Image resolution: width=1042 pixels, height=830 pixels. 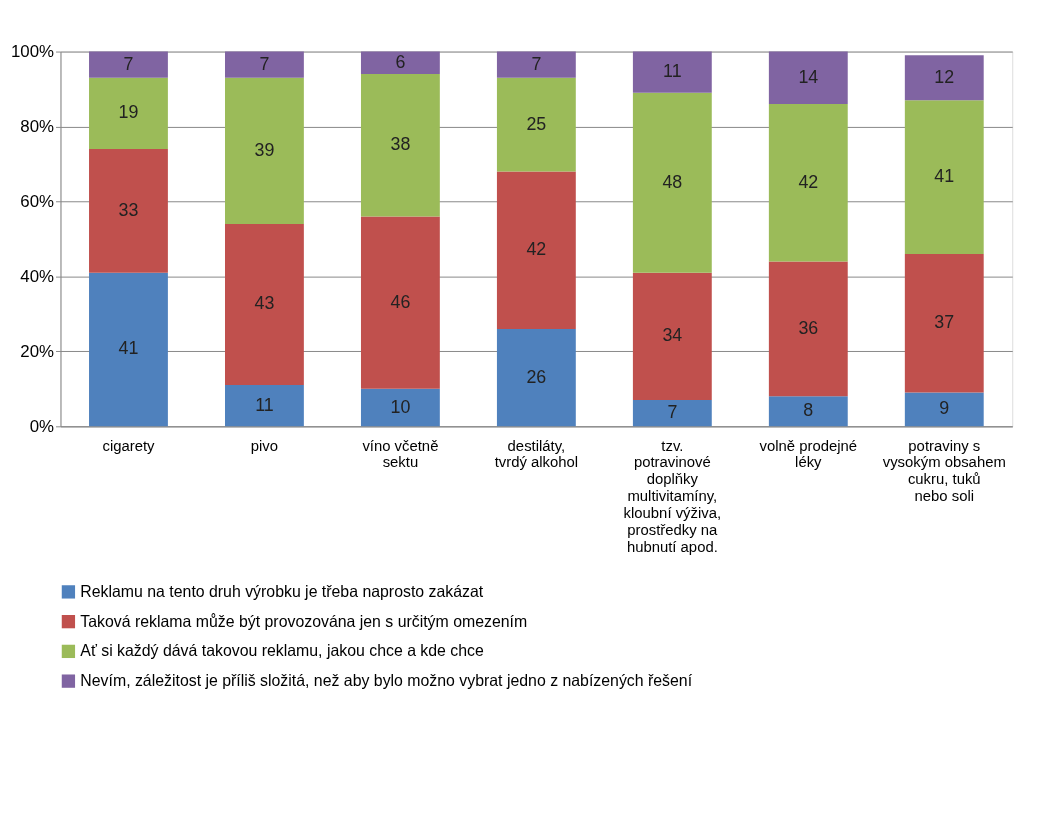 What do you see at coordinates (536, 454) in the screenshot?
I see `x-tick-label: destiláty, tvrdý alkohol` at bounding box center [536, 454].